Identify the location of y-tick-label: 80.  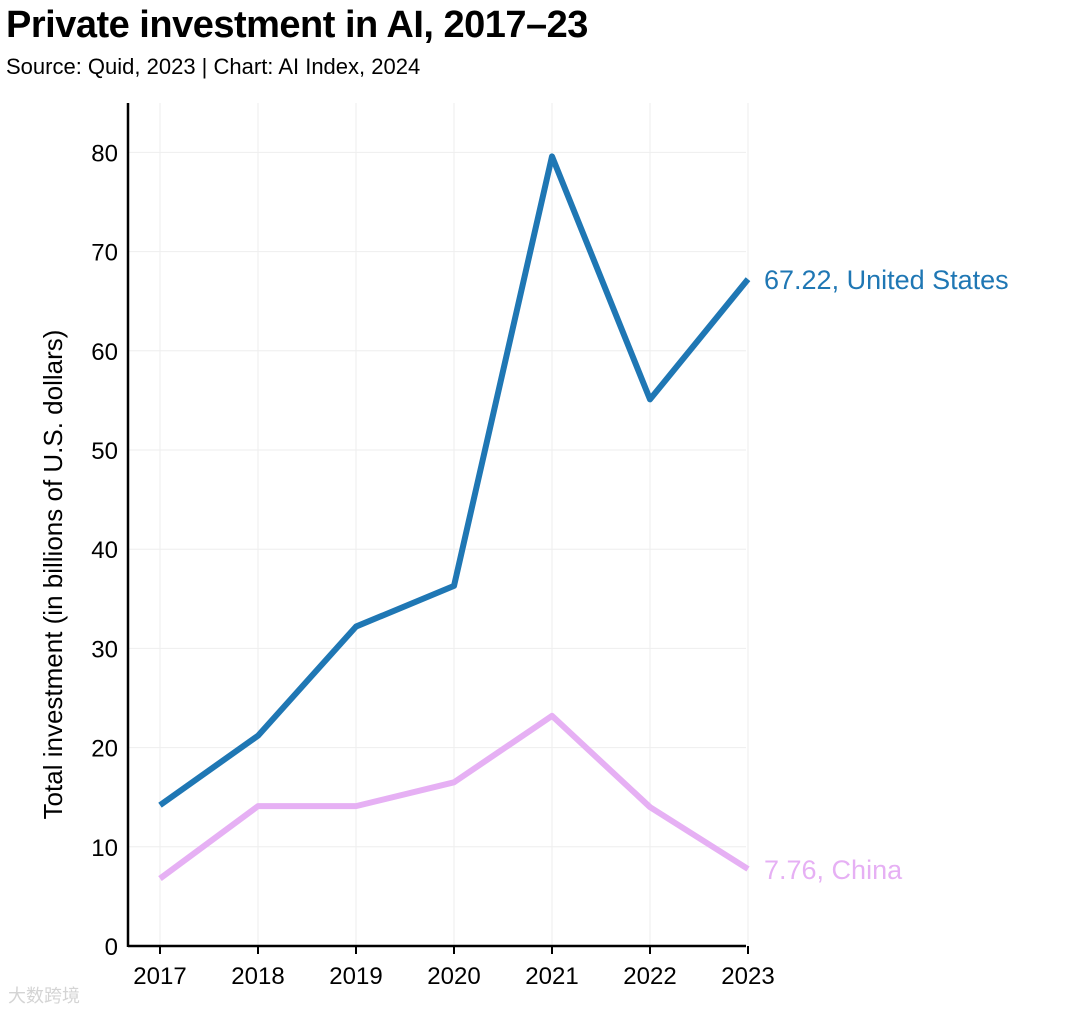
(104, 153).